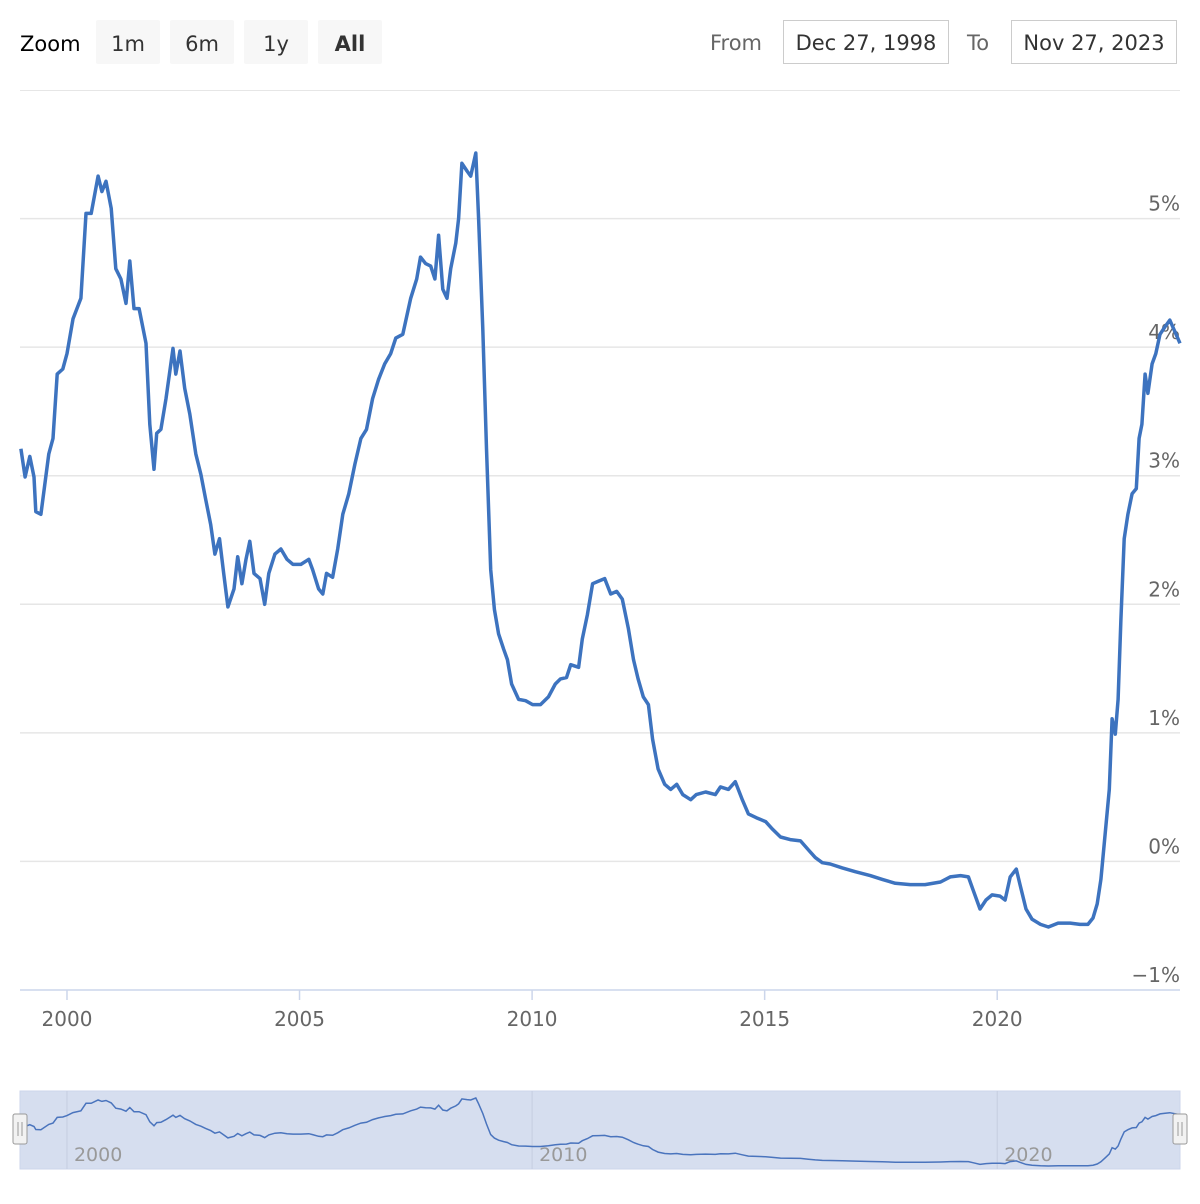 Image resolution: width=1200 pixels, height=1204 pixels. I want to click on x-tick-label: 2010, so click(532, 1019).